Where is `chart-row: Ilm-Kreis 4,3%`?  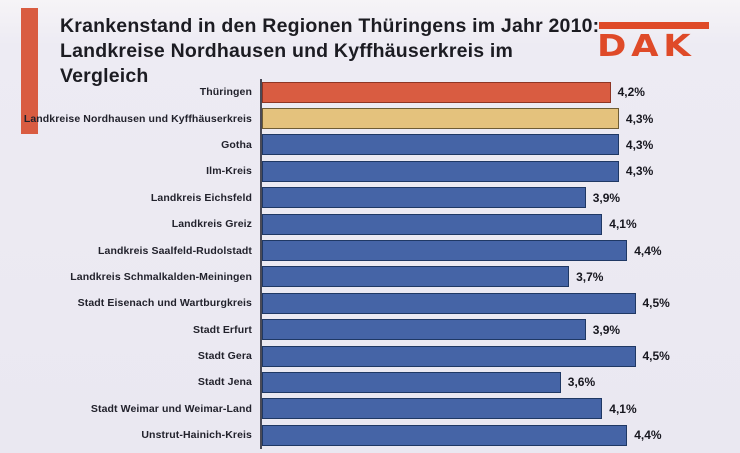 chart-row: Ilm-Kreis 4,3% is located at coordinates (370, 171).